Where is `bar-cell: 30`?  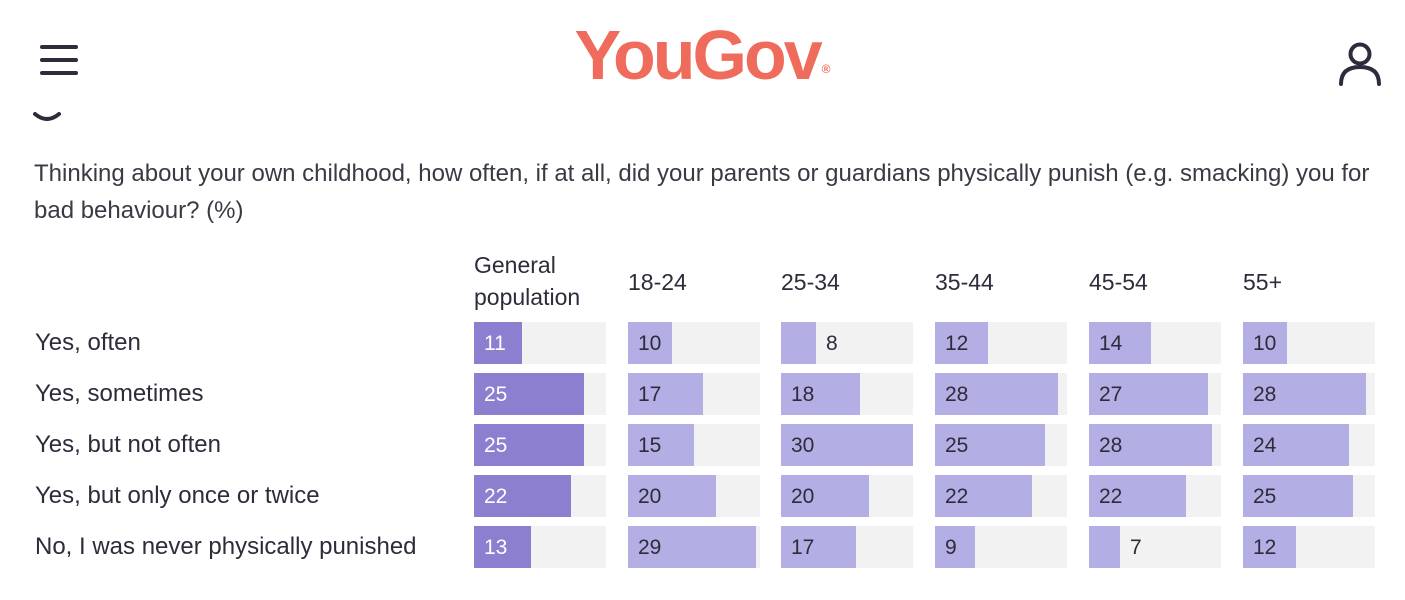 bar-cell: 30 is located at coordinates (847, 445).